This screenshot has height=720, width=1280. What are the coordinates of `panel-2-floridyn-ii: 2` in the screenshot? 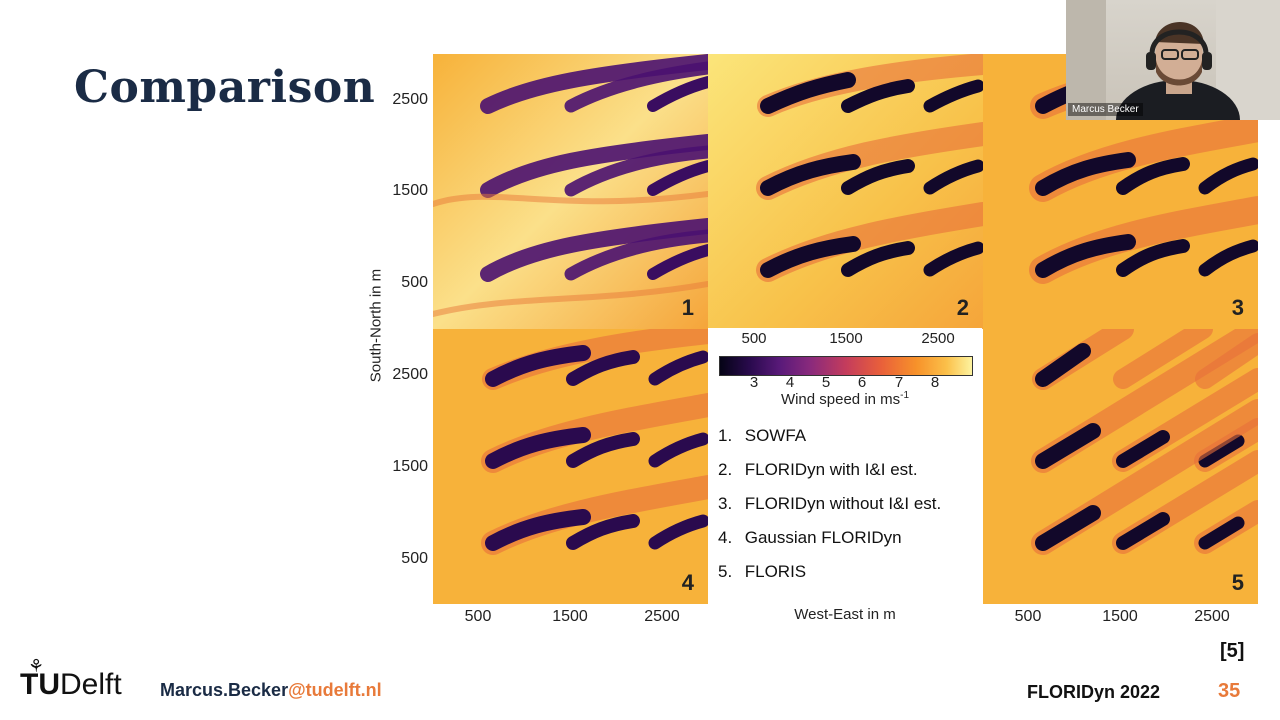 It's located at (845, 191).